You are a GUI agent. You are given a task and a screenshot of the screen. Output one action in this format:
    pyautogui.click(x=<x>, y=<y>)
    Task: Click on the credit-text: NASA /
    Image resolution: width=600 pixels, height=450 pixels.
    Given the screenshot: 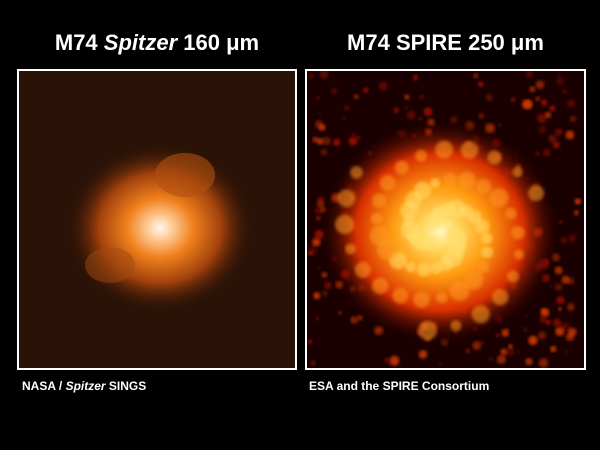 What is the action you would take?
    pyautogui.click(x=44, y=386)
    